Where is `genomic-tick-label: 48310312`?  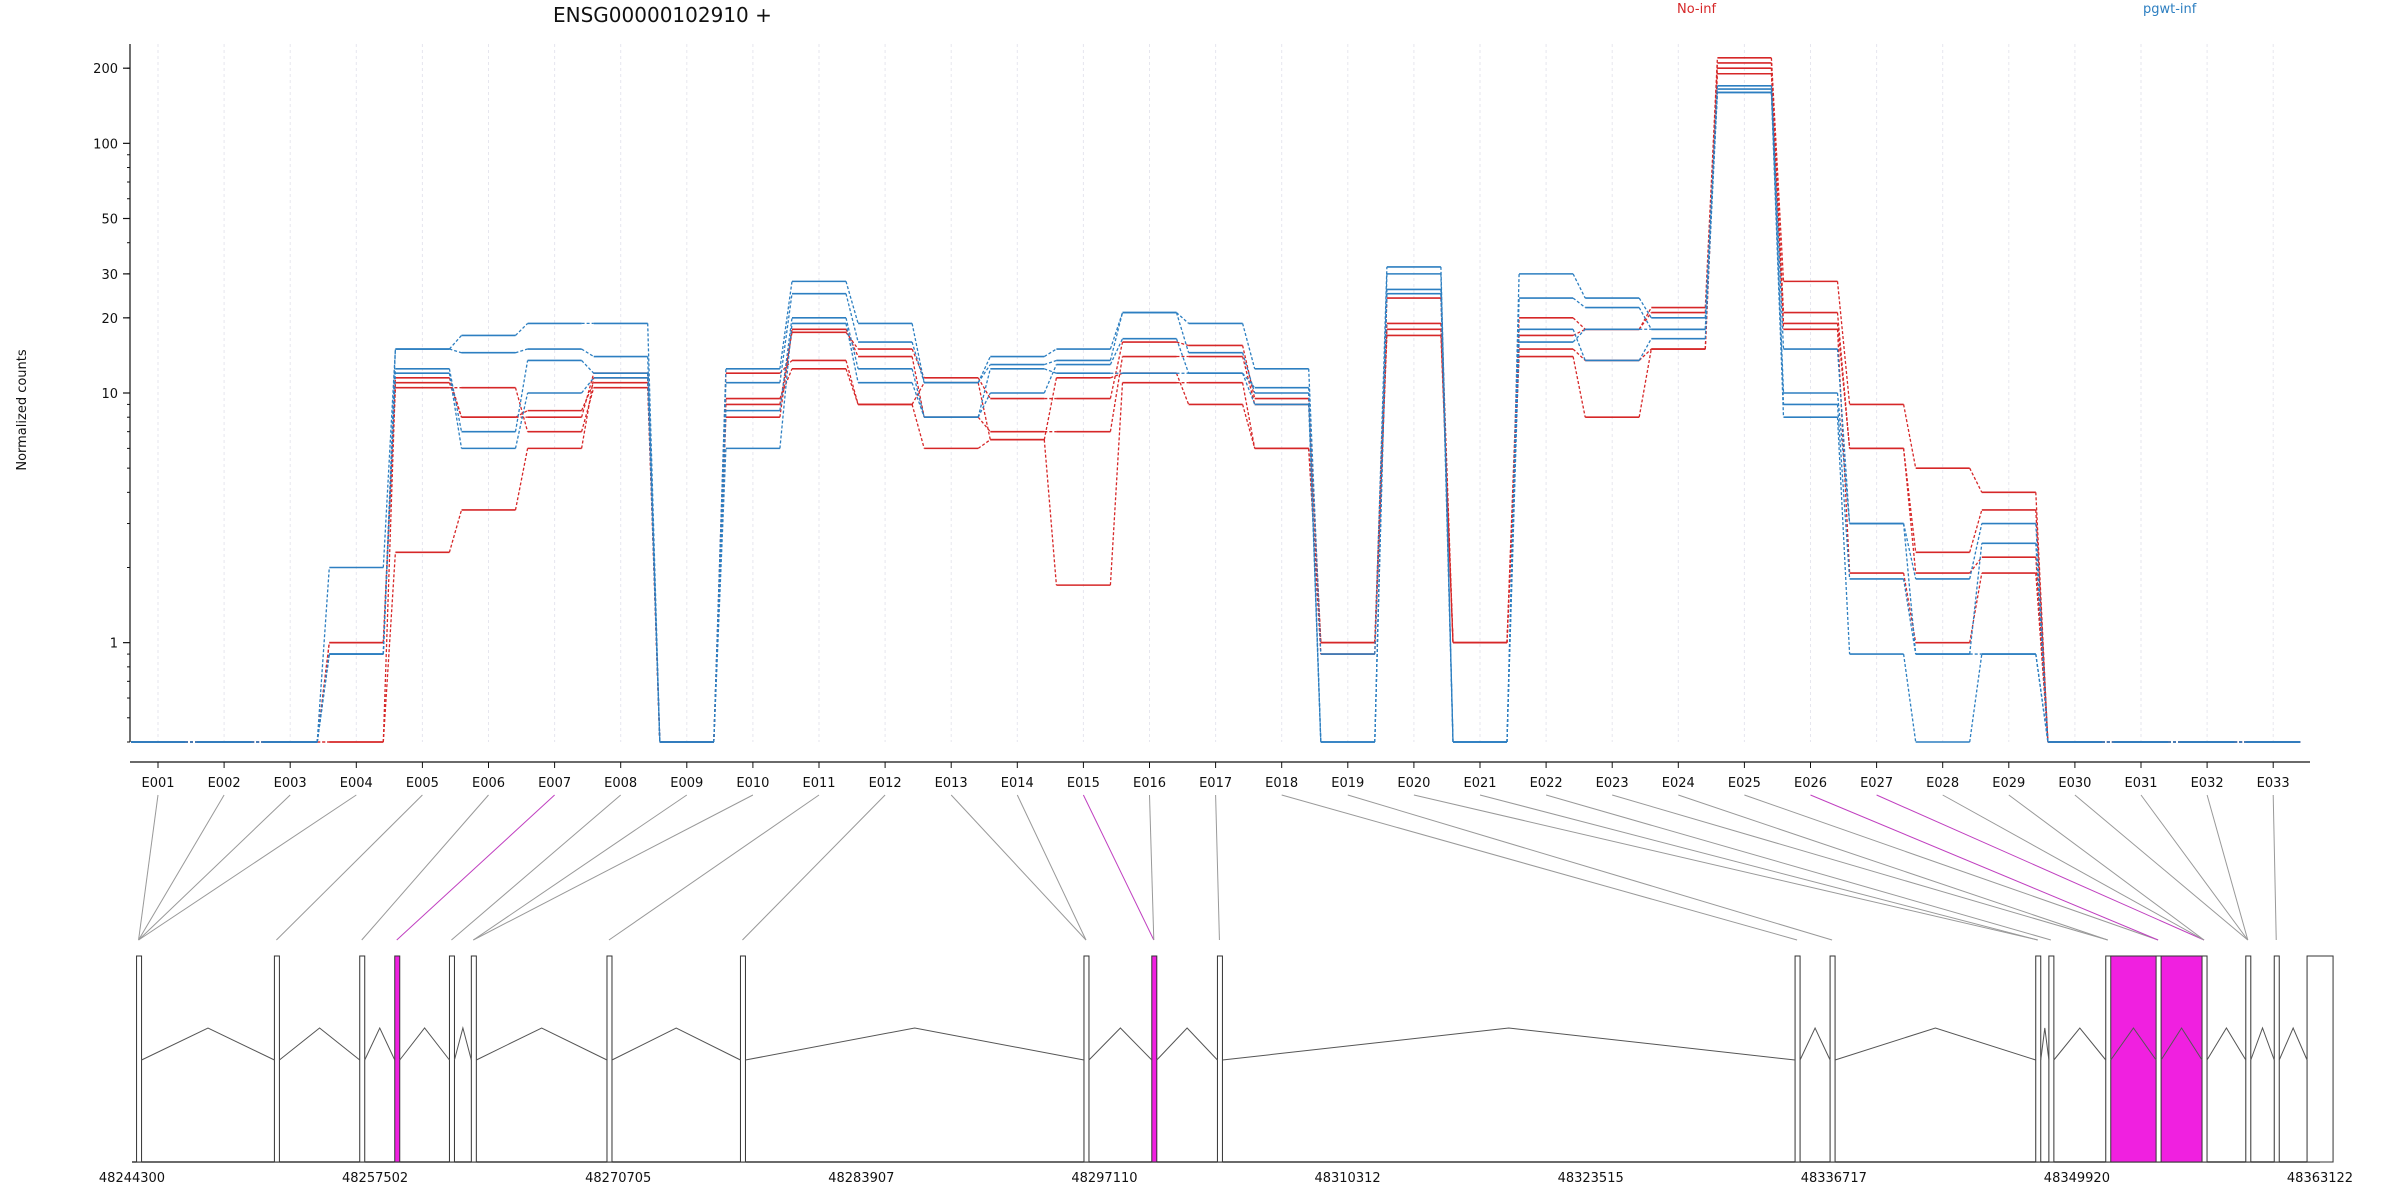 genomic-tick-label: 48310312 is located at coordinates (1347, 1178).